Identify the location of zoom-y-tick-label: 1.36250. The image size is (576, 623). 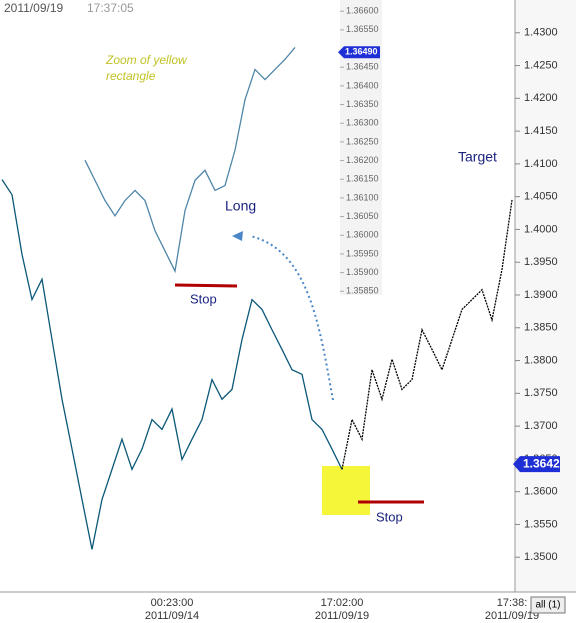
(362, 141).